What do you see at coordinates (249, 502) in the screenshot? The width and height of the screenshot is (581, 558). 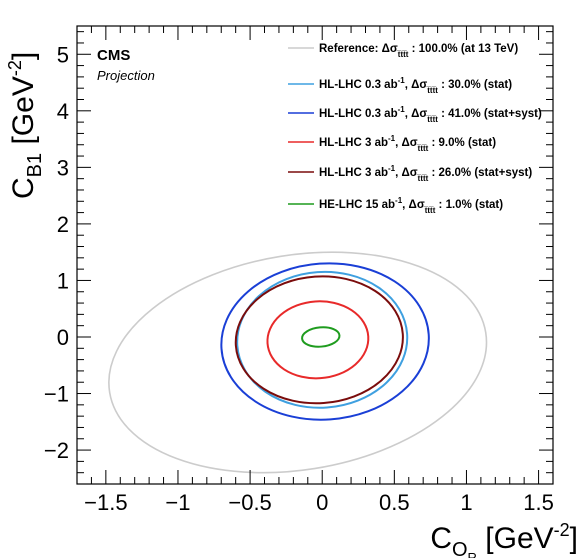 I see `x-tick-label: −0.5` at bounding box center [249, 502].